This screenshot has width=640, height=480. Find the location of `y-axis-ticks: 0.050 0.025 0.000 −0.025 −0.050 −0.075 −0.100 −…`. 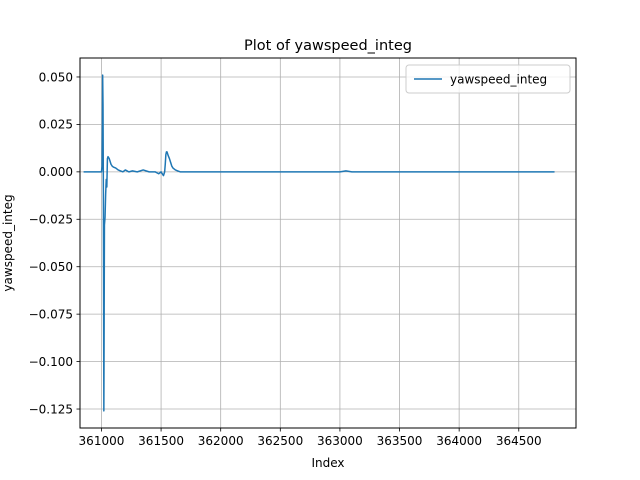

y-axis-ticks: 0.050 0.025 0.000 −0.025 −0.050 −0.075 −0.100 −… is located at coordinates (54, 243).